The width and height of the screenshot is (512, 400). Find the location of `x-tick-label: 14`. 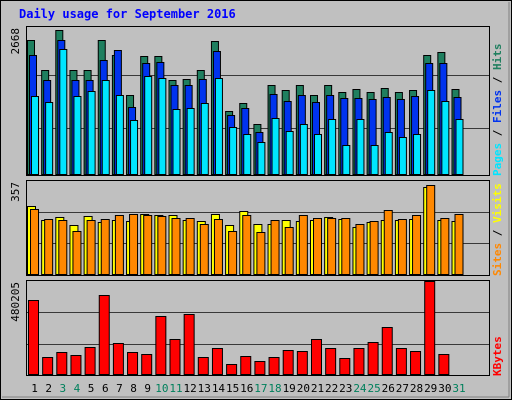

x-tick-label: 14 is located at coordinates (219, 388).